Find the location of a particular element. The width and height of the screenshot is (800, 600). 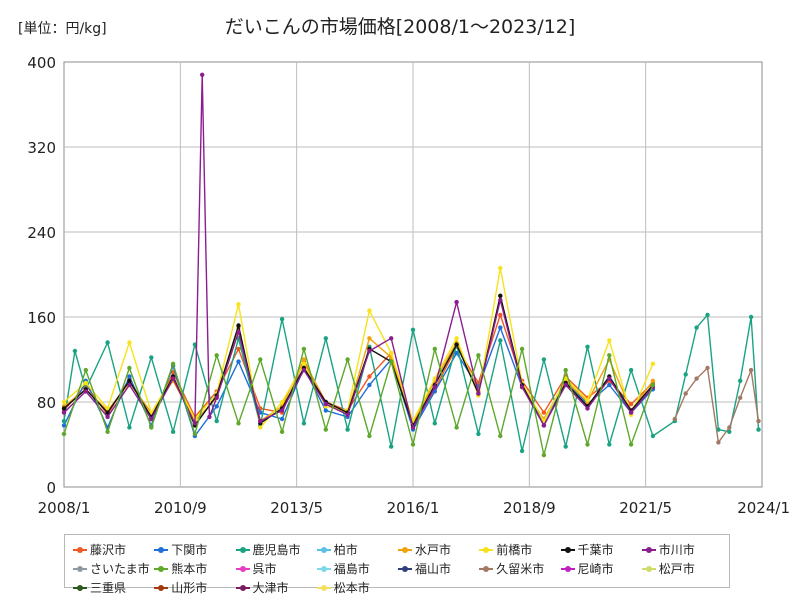

legend-item: 藤沢市 is located at coordinates (113, 549).